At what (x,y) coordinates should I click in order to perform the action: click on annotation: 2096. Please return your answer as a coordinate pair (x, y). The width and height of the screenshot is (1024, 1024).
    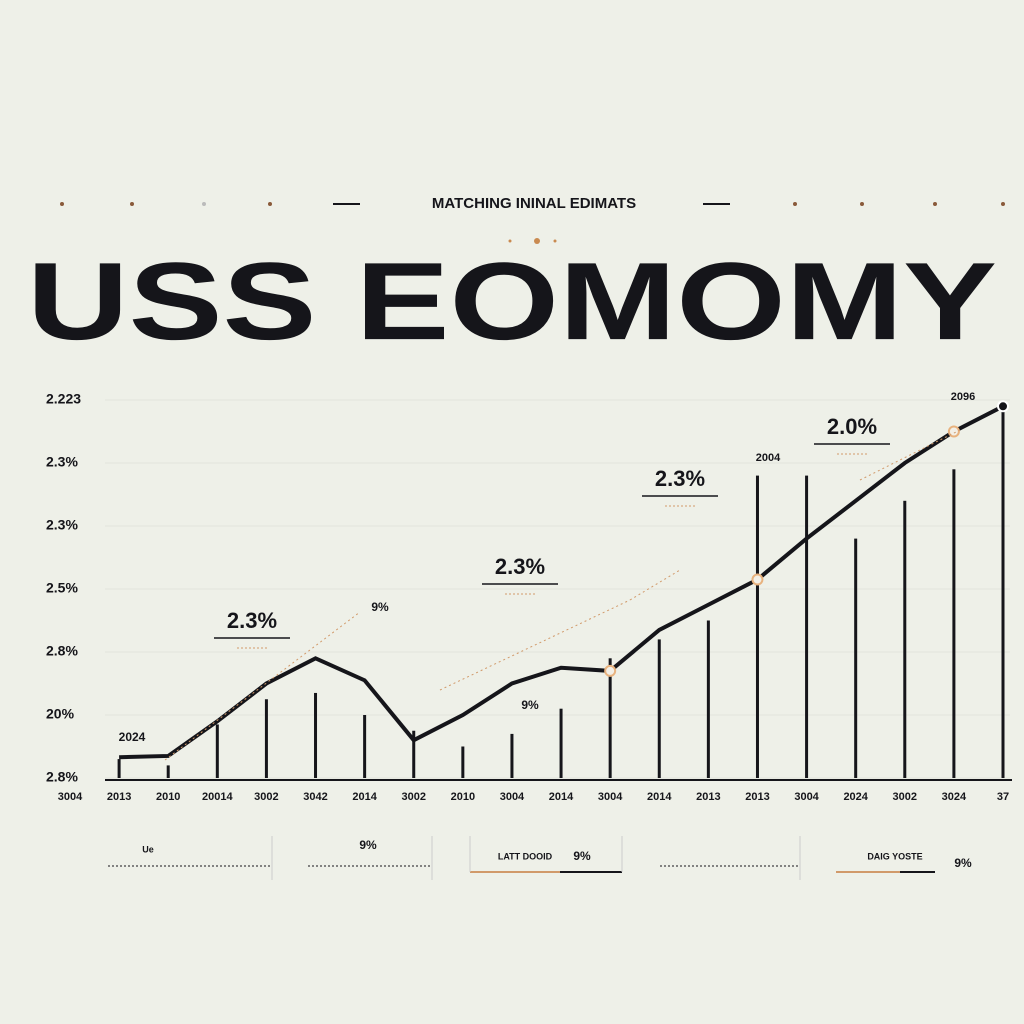
    Looking at the image, I should click on (963, 397).